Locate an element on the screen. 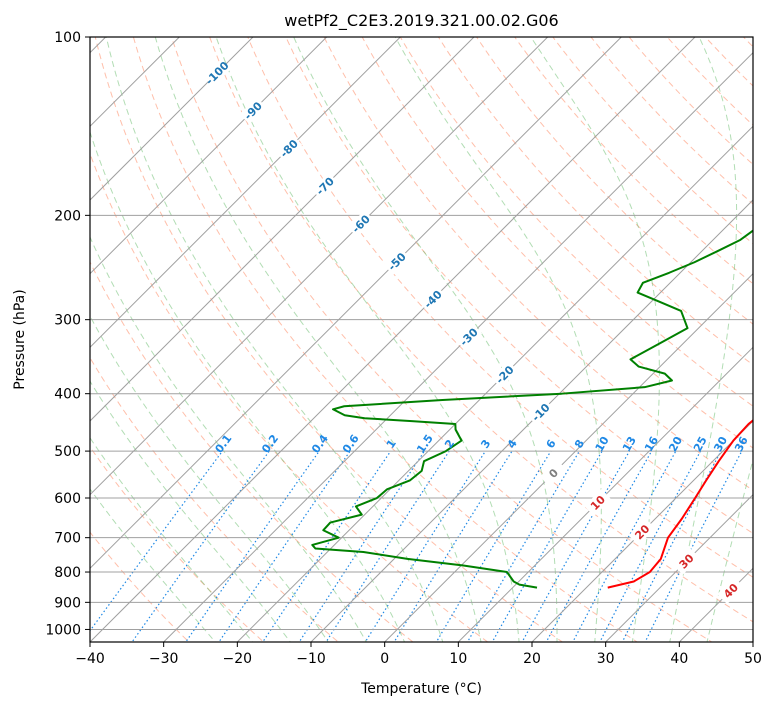 This screenshot has height=708, width=775. y-tick-label: 200 is located at coordinates (67, 216).